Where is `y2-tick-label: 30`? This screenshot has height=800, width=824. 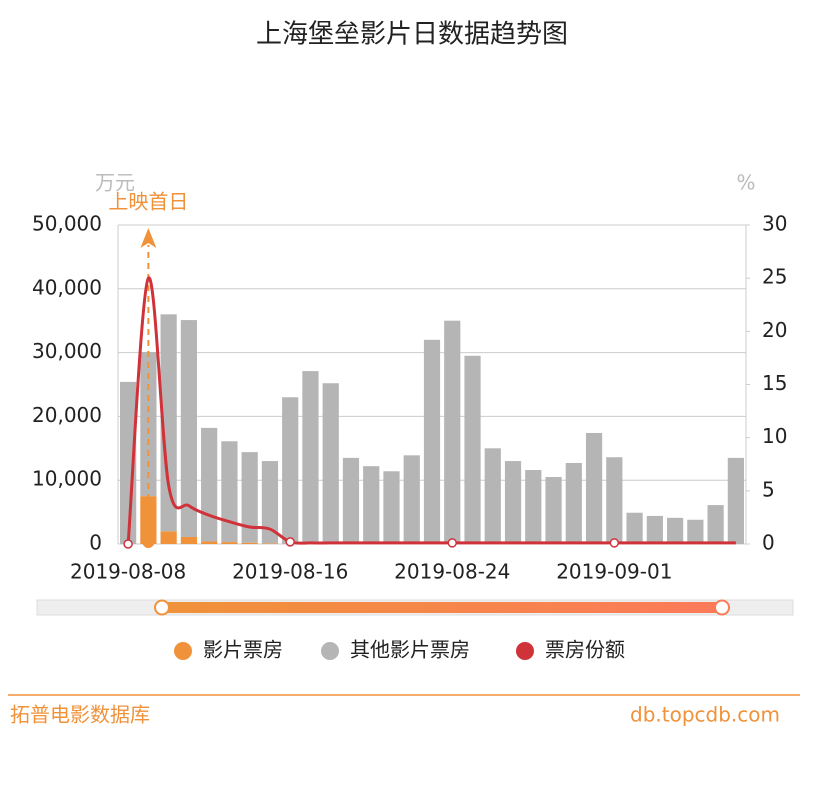
y2-tick-label: 30 is located at coordinates (774, 224).